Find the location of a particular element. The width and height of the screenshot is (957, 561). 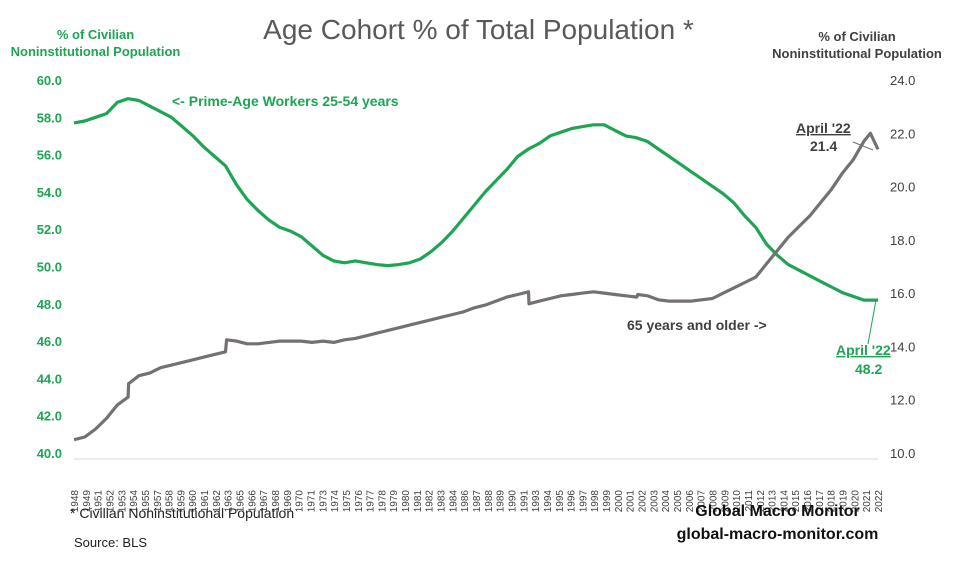

x-tick-label: 1980 is located at coordinates (406, 501).